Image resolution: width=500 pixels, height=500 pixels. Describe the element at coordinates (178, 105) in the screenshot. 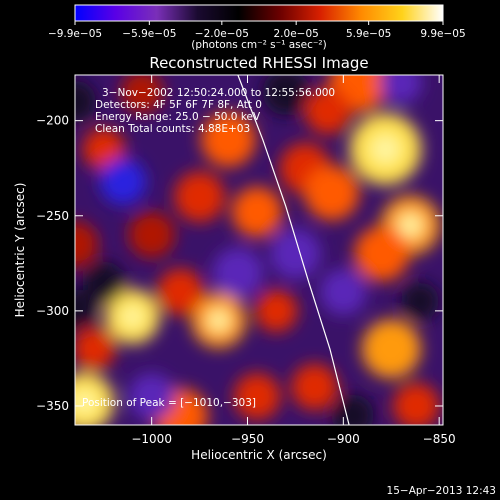

I see `annotation-line: Detectors: 4F 5F 6F 7F 8F, Att 0` at that location.